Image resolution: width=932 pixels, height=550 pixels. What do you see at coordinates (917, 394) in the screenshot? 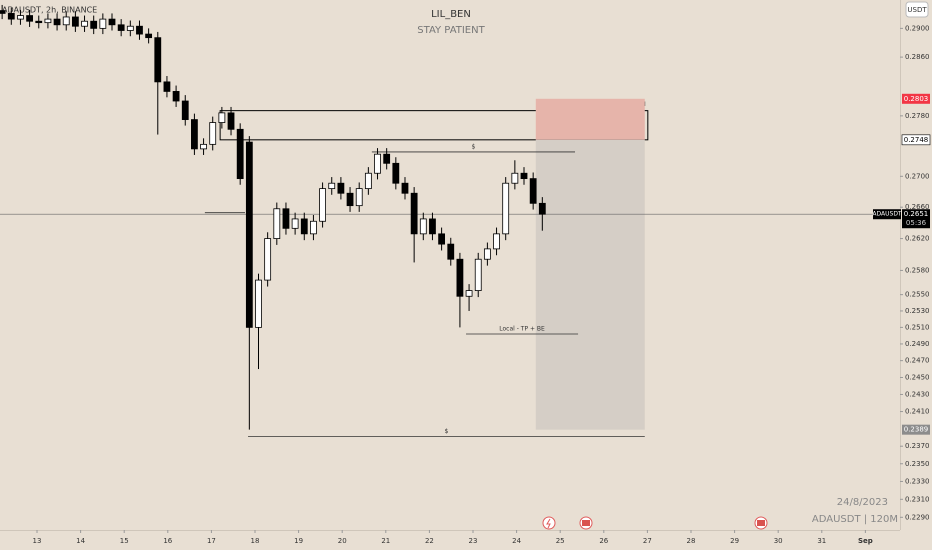
I see `y-tick-label: 0.2430` at bounding box center [917, 394].